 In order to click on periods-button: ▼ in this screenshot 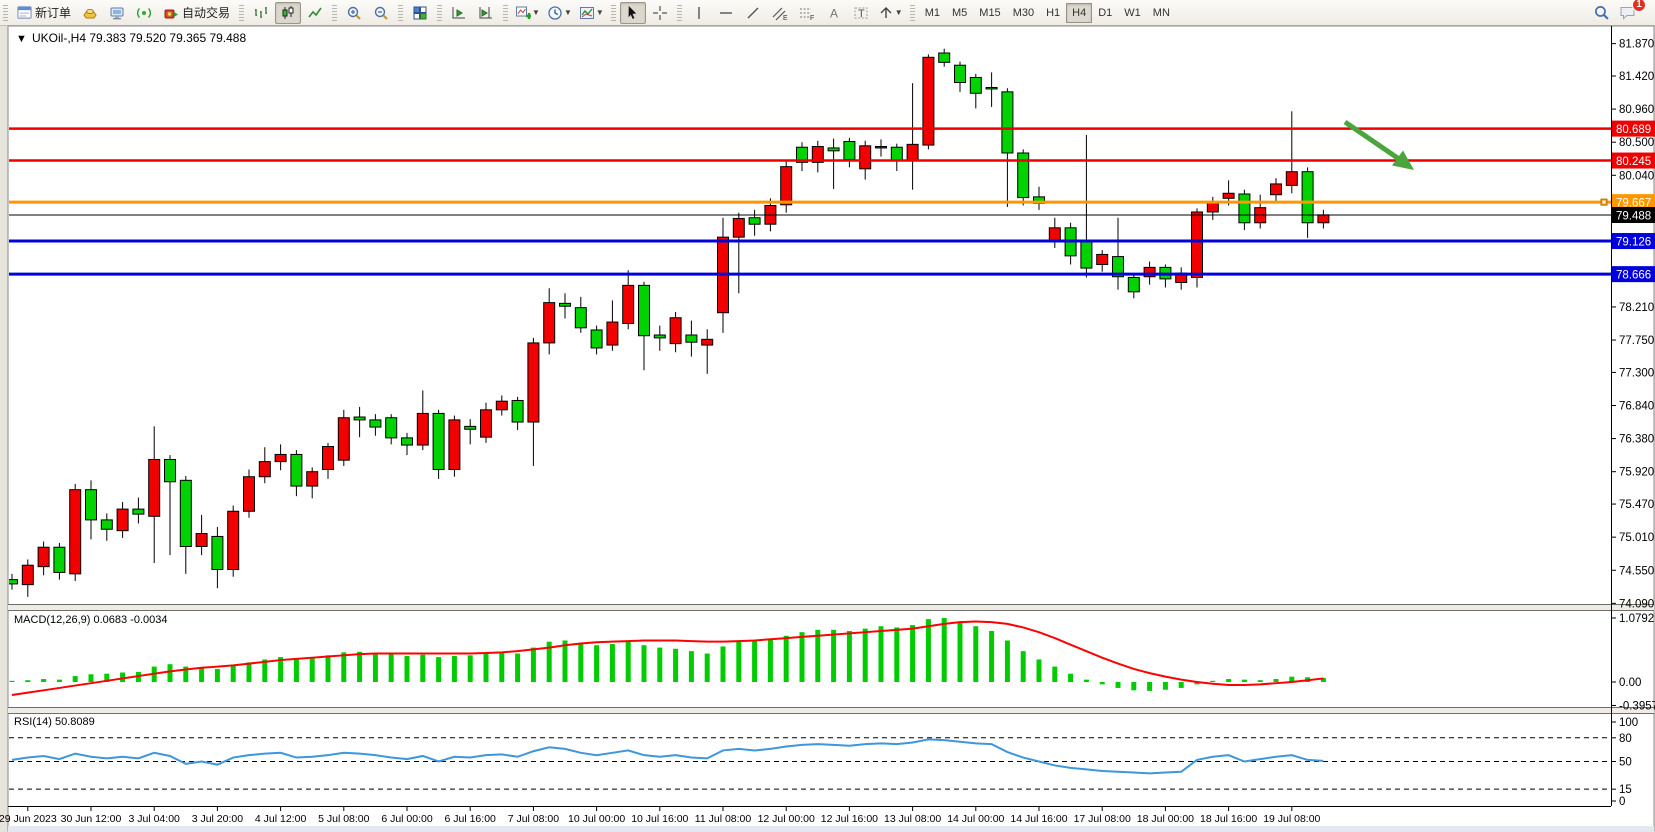, I will do `click(559, 13)`.